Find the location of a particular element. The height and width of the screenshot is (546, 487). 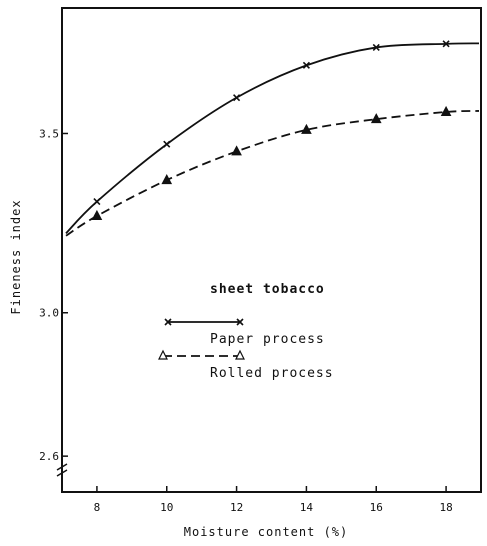

legend-title: sheet tobacco is located at coordinates (267, 289).